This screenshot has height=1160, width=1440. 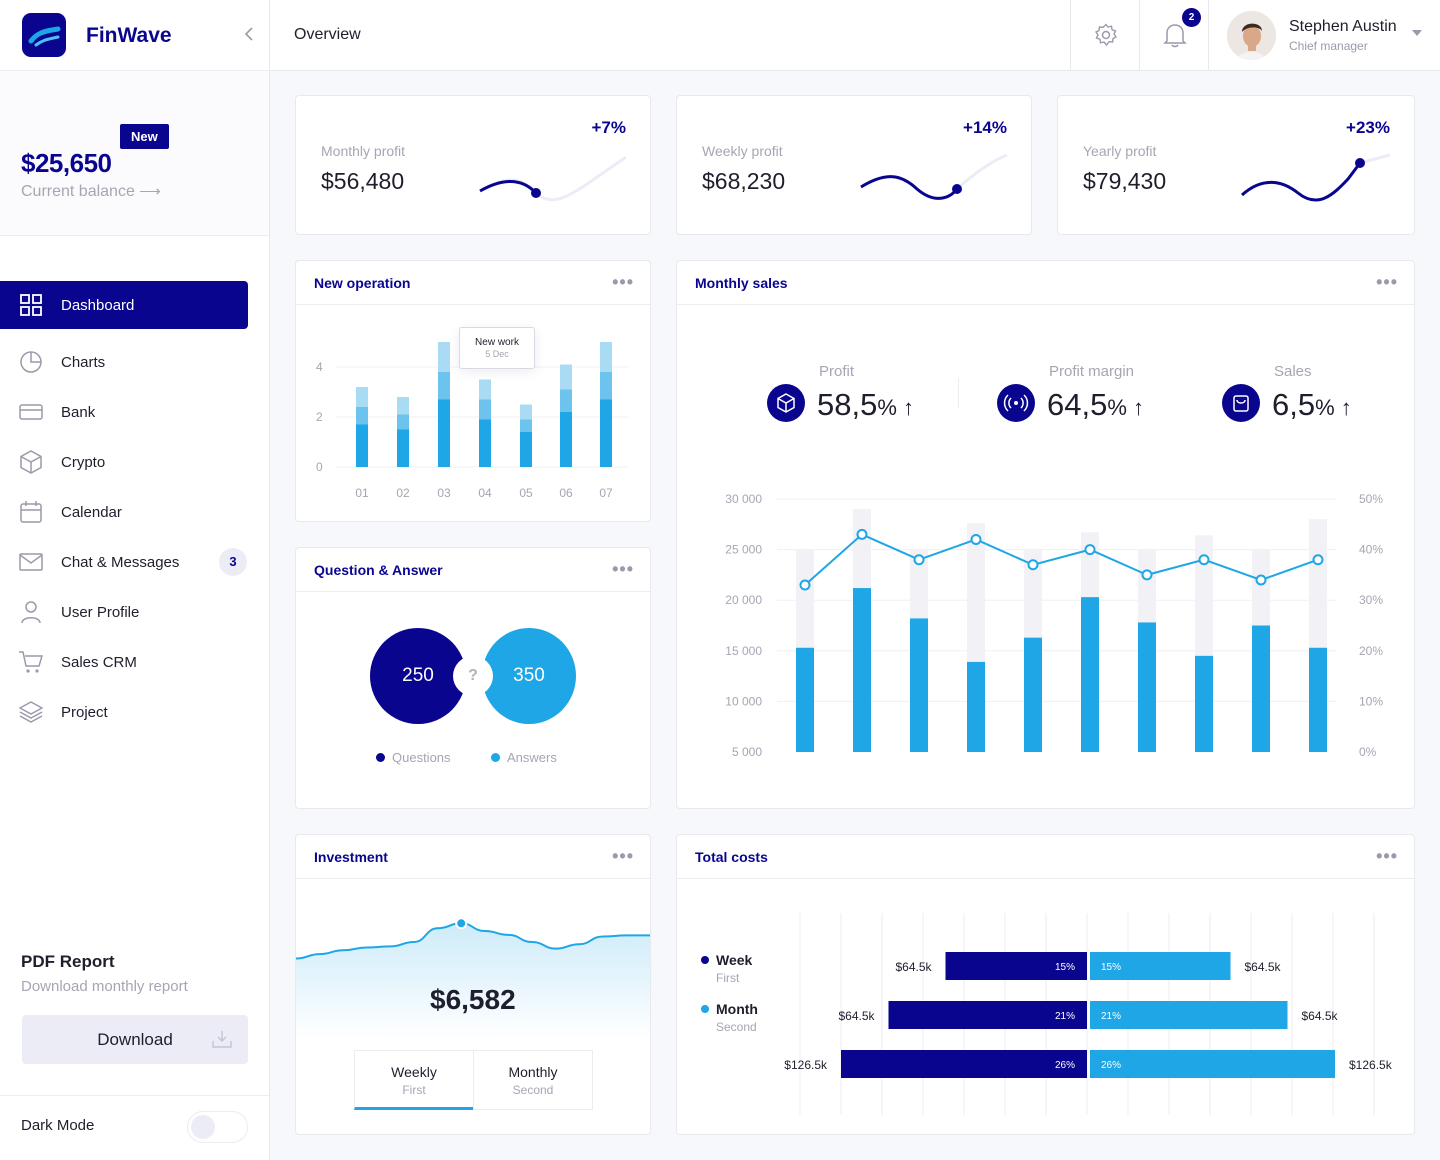 I want to click on gear-icon, so click(x=1106, y=35).